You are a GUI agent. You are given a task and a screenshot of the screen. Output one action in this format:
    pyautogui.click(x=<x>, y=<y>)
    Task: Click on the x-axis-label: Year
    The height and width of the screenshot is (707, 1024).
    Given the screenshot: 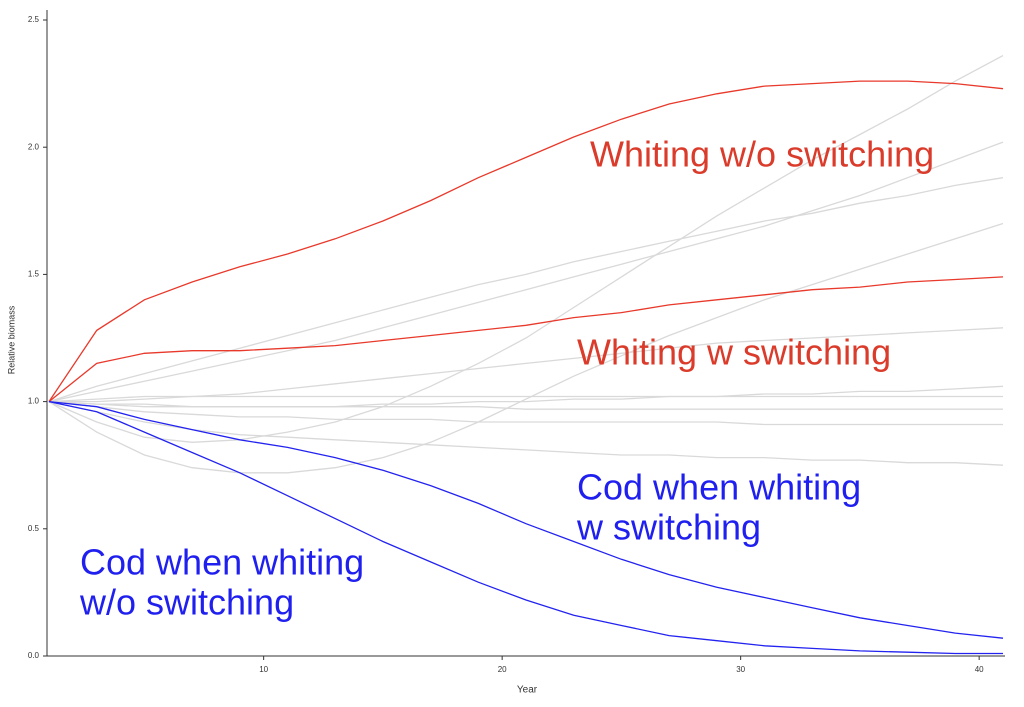 What is the action you would take?
    pyautogui.click(x=527, y=690)
    